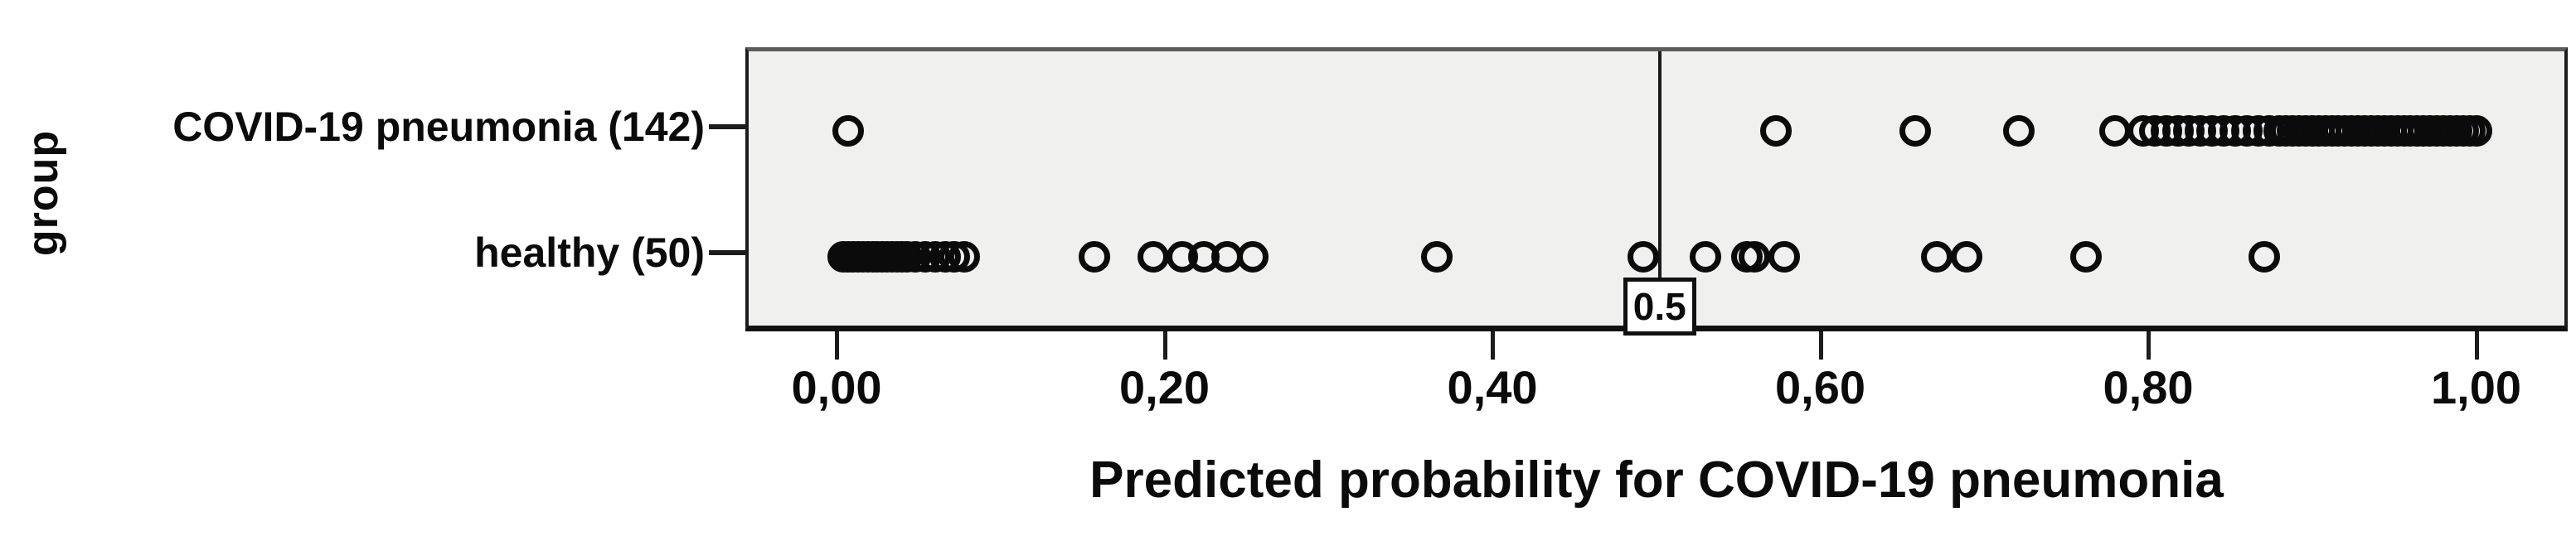  What do you see at coordinates (2148, 387) in the screenshot?
I see `x-tick-label: 0,80` at bounding box center [2148, 387].